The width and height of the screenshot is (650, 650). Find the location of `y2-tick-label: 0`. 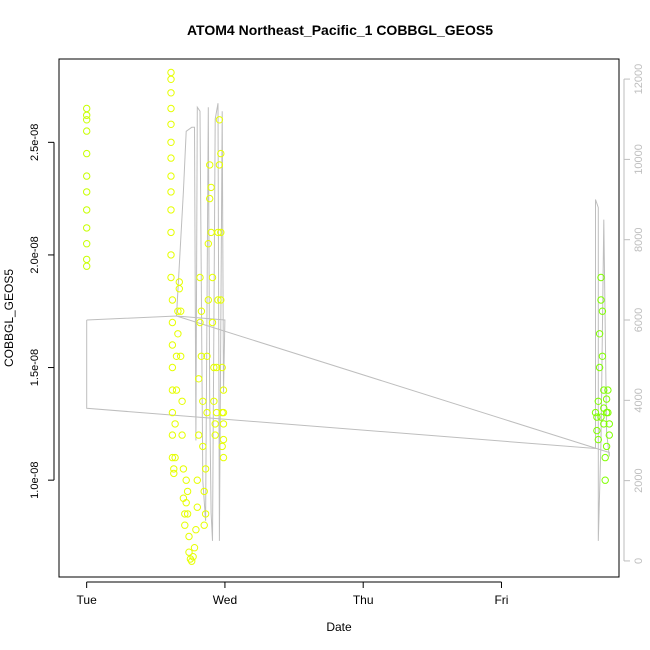

y2-tick-label: 0 is located at coordinates (639, 561).